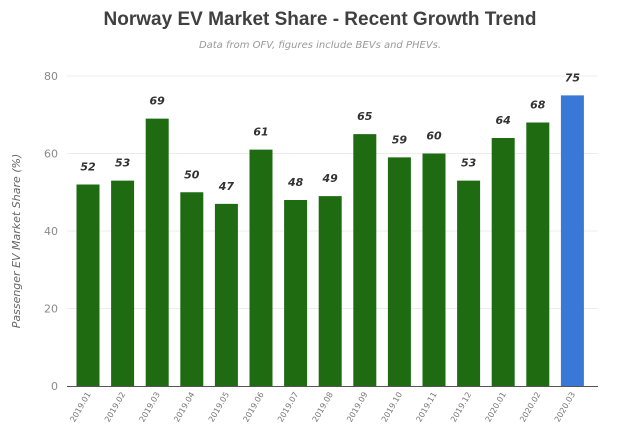 The width and height of the screenshot is (640, 434). What do you see at coordinates (572, 240) in the screenshot?
I see `bar-2020.03` at bounding box center [572, 240].